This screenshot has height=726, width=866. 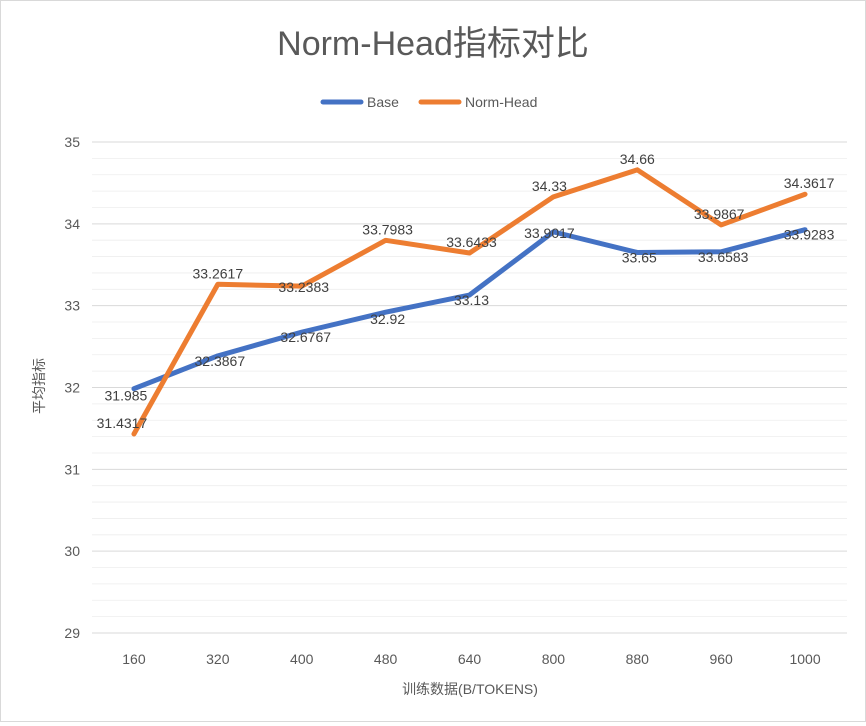 I want to click on x-tick-label: 880, so click(x=638, y=659).